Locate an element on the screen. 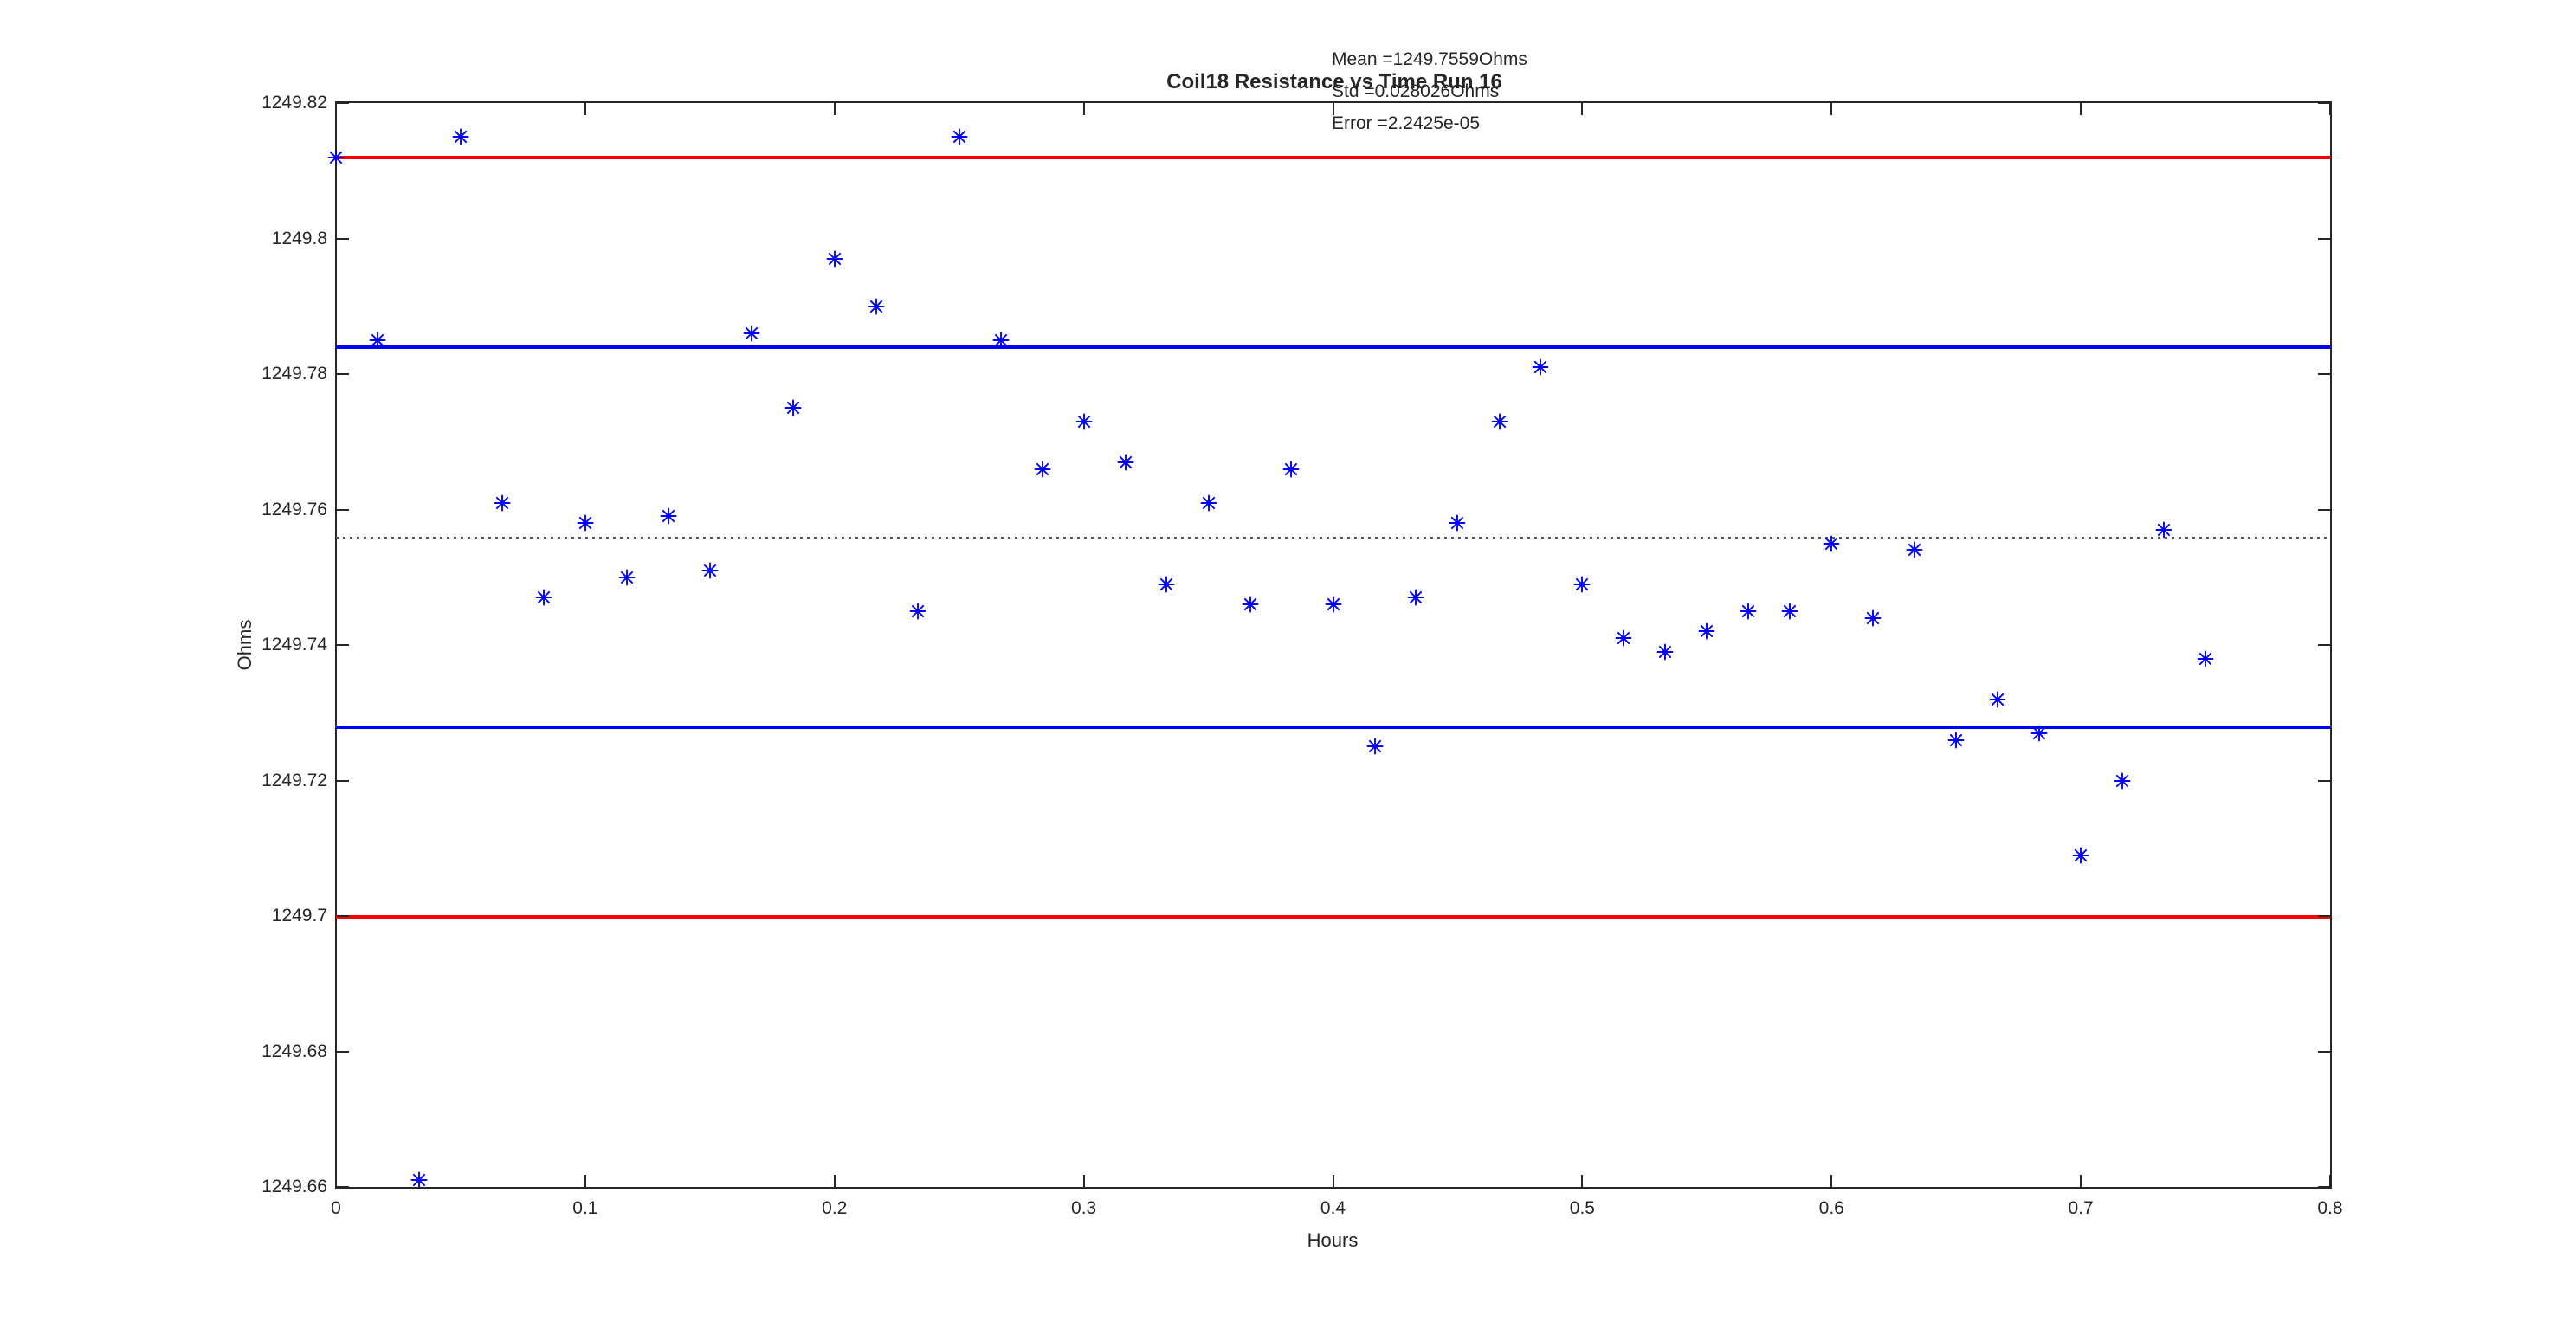 Image resolution: width=2576 pixels, height=1335 pixels. y-tick-label: 1249.68 is located at coordinates (294, 1051).